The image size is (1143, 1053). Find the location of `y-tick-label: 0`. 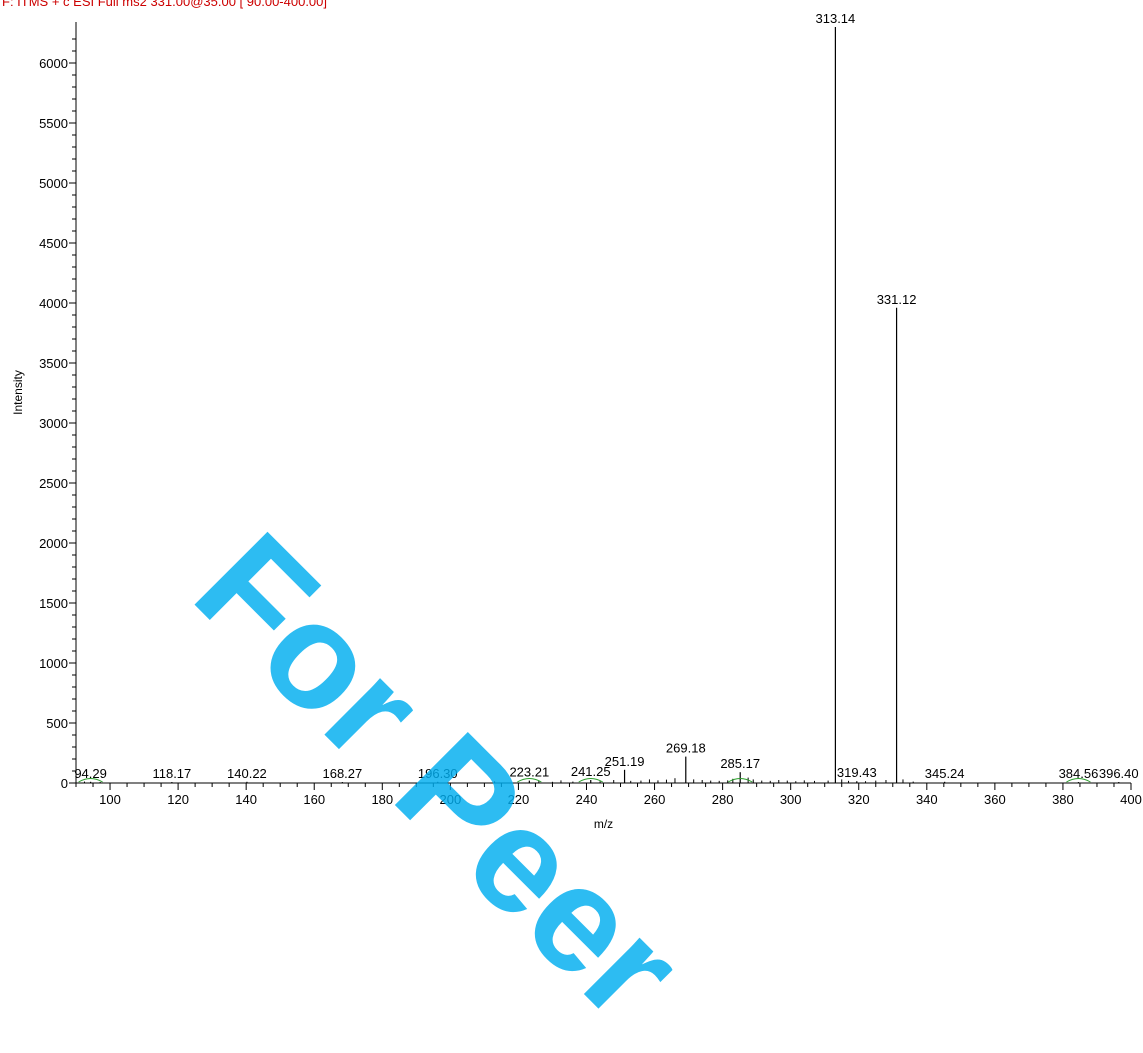

y-tick-label: 0 is located at coordinates (64, 783).